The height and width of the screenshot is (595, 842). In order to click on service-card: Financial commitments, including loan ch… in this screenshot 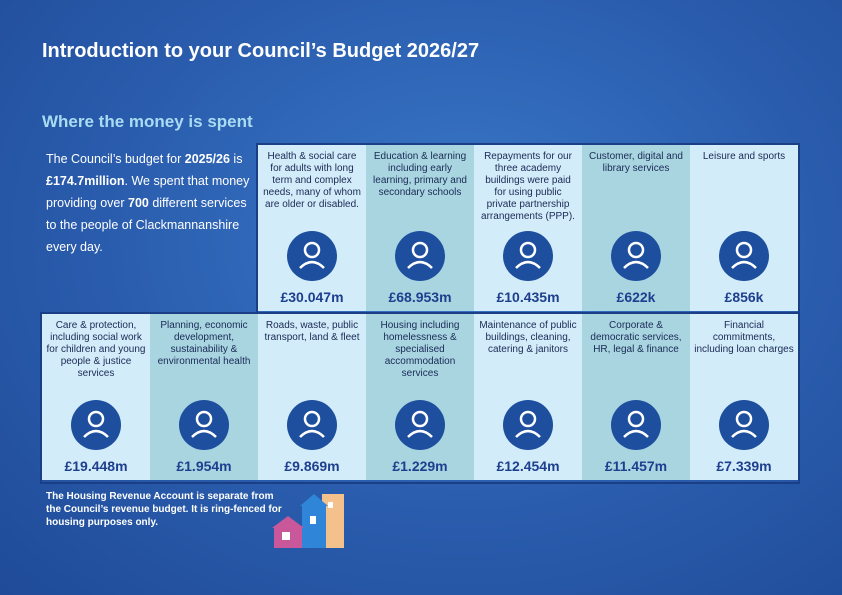, I will do `click(744, 397)`.